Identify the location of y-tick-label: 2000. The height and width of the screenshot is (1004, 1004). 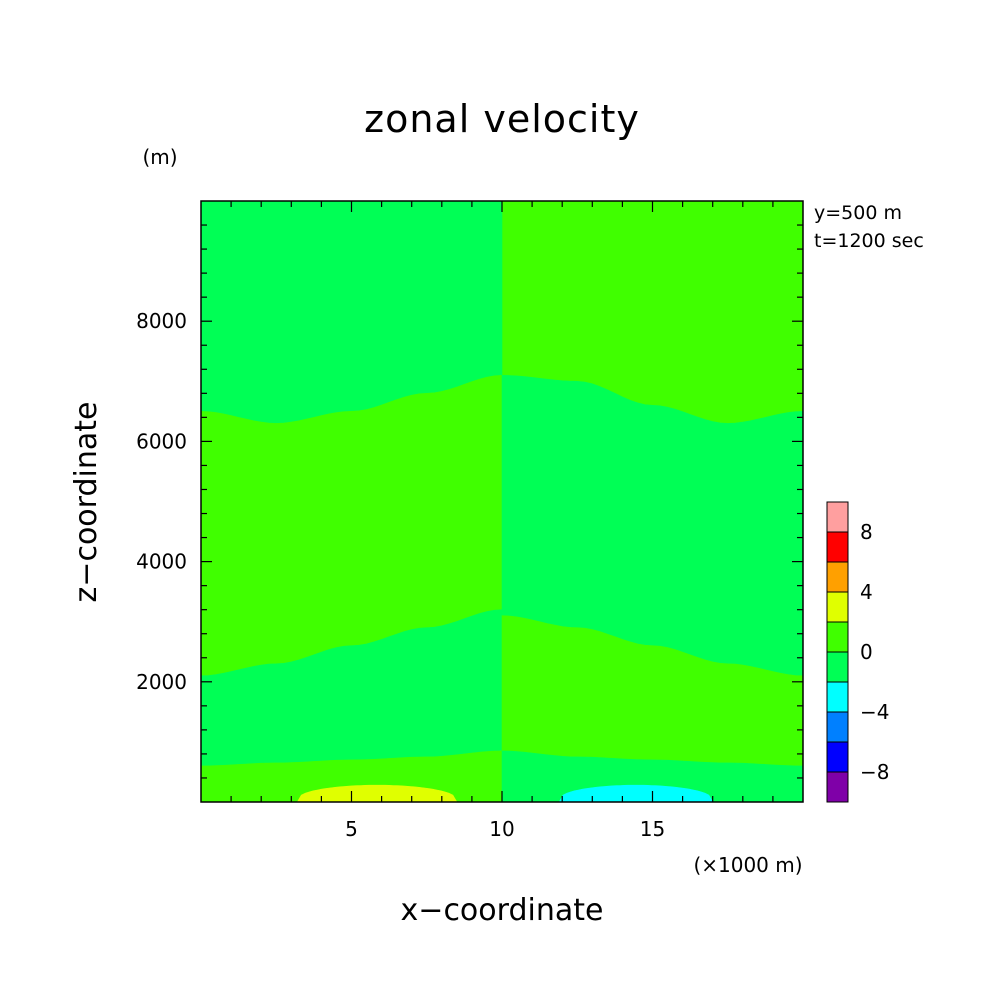
(161, 682).